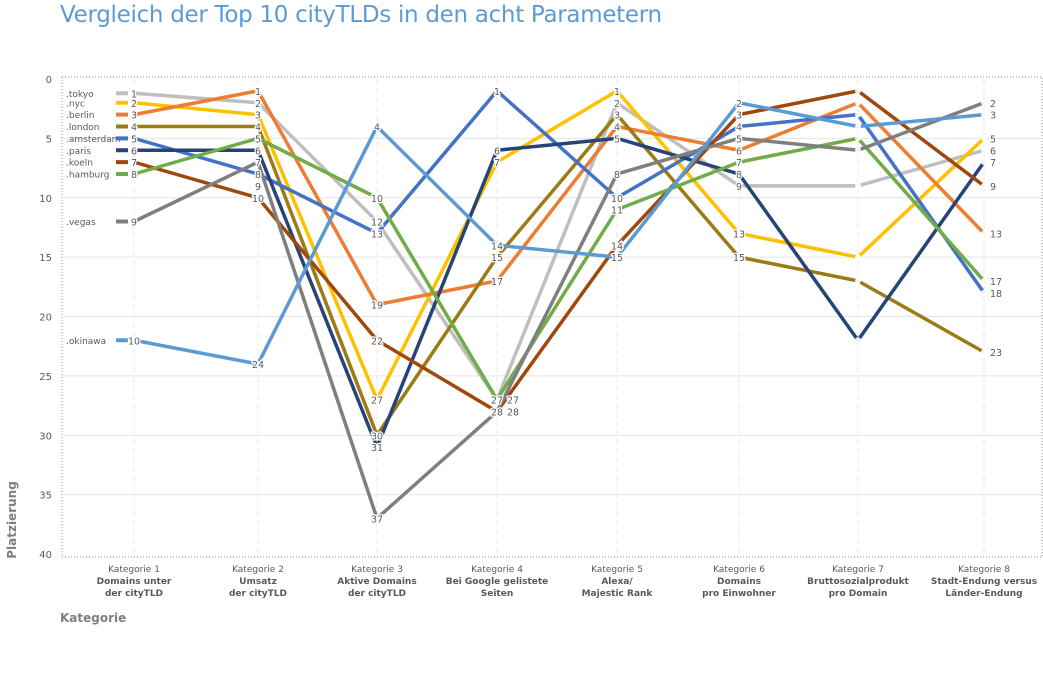 The height and width of the screenshot is (673, 1043). I want to click on data-label-nyc: 2, so click(134, 104).